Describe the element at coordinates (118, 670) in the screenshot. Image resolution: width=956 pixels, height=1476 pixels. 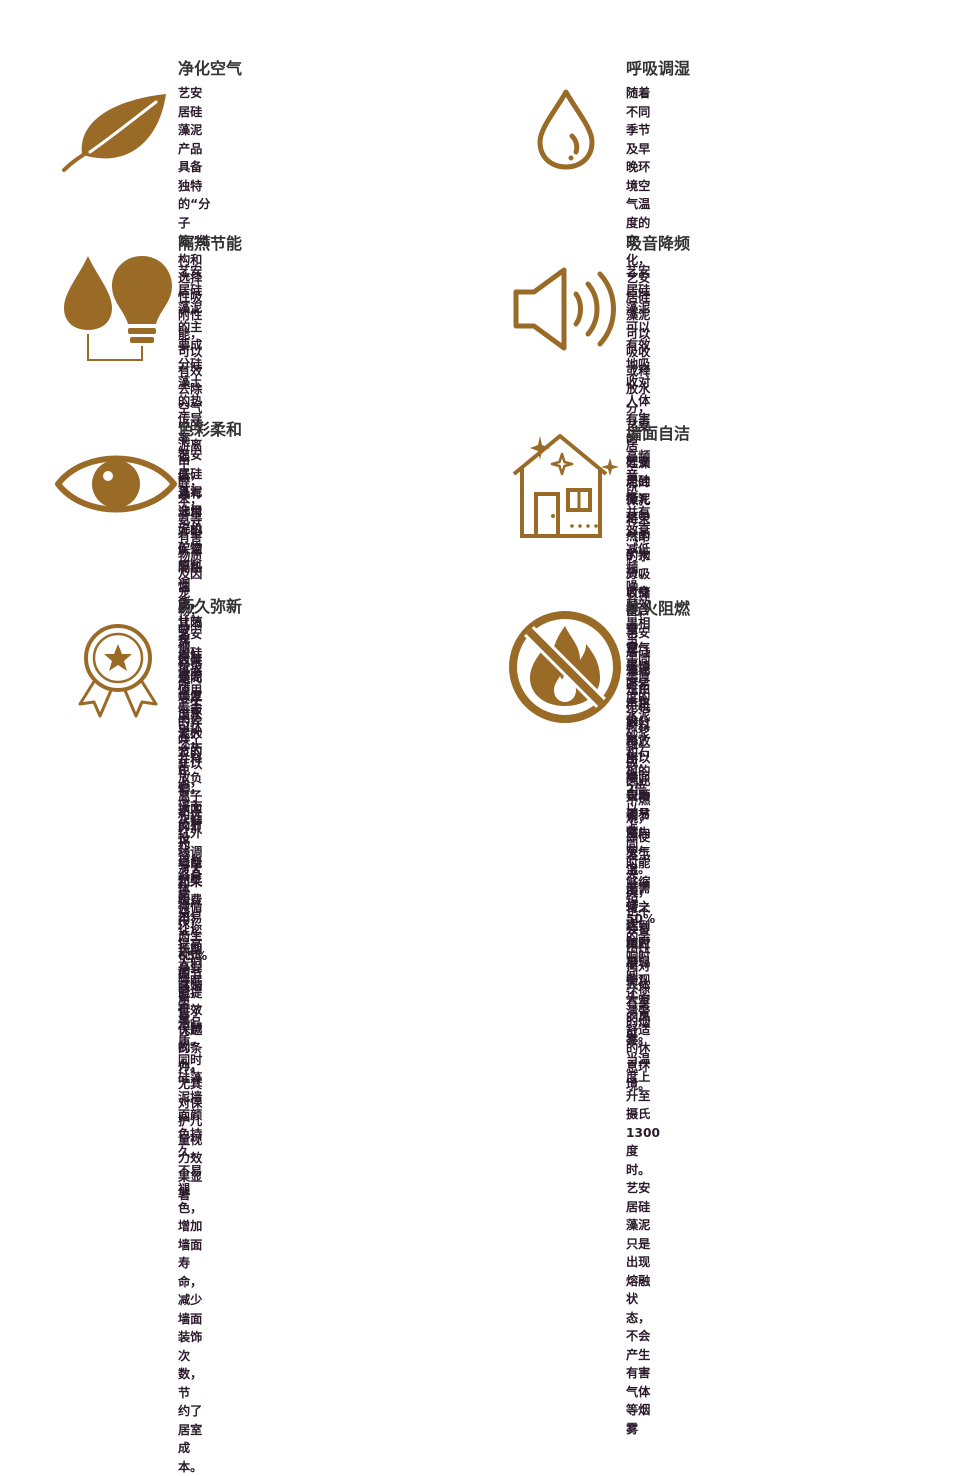
I see `award-badge-icon` at that location.